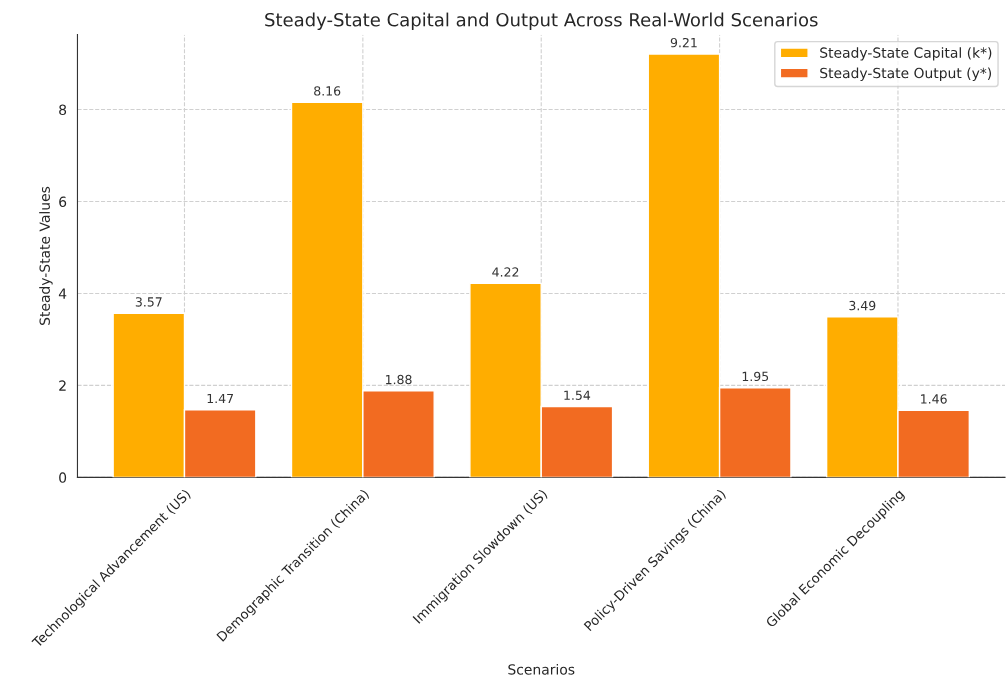  I want to click on y-tick-label: 8, so click(63, 110).